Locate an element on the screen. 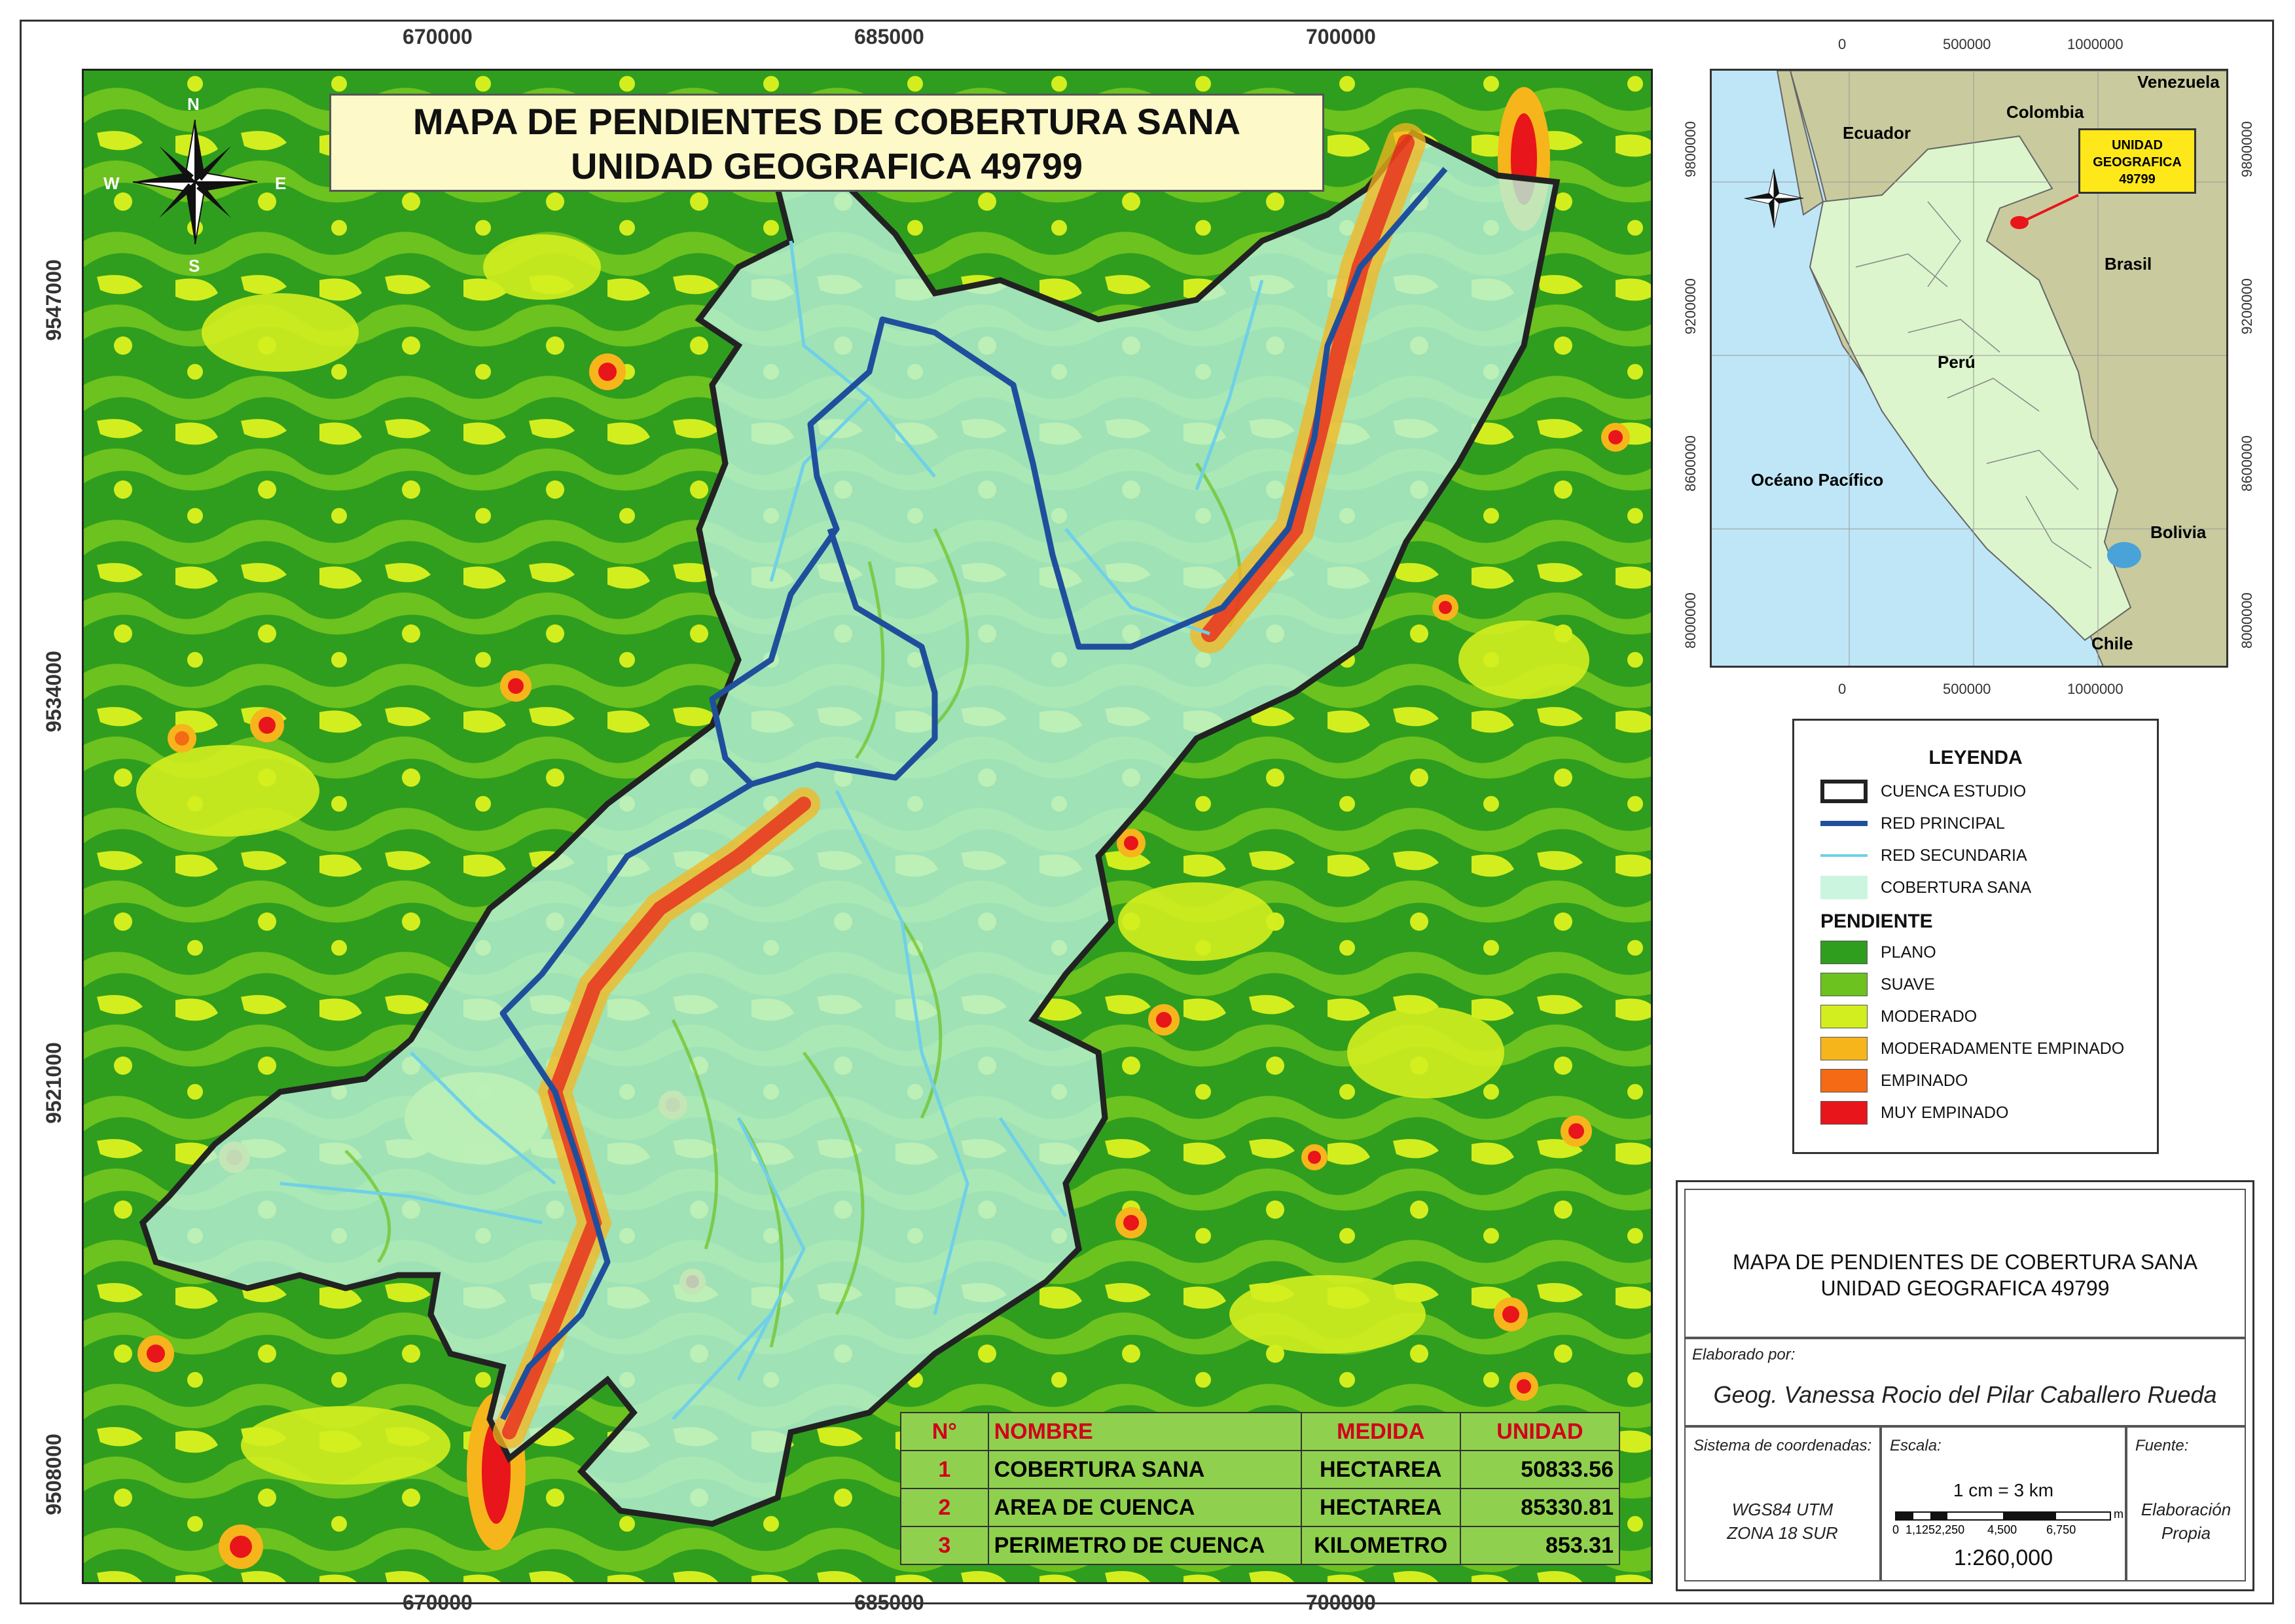 The height and width of the screenshot is (1624, 2295). table-cell: 2 is located at coordinates (945, 1507).